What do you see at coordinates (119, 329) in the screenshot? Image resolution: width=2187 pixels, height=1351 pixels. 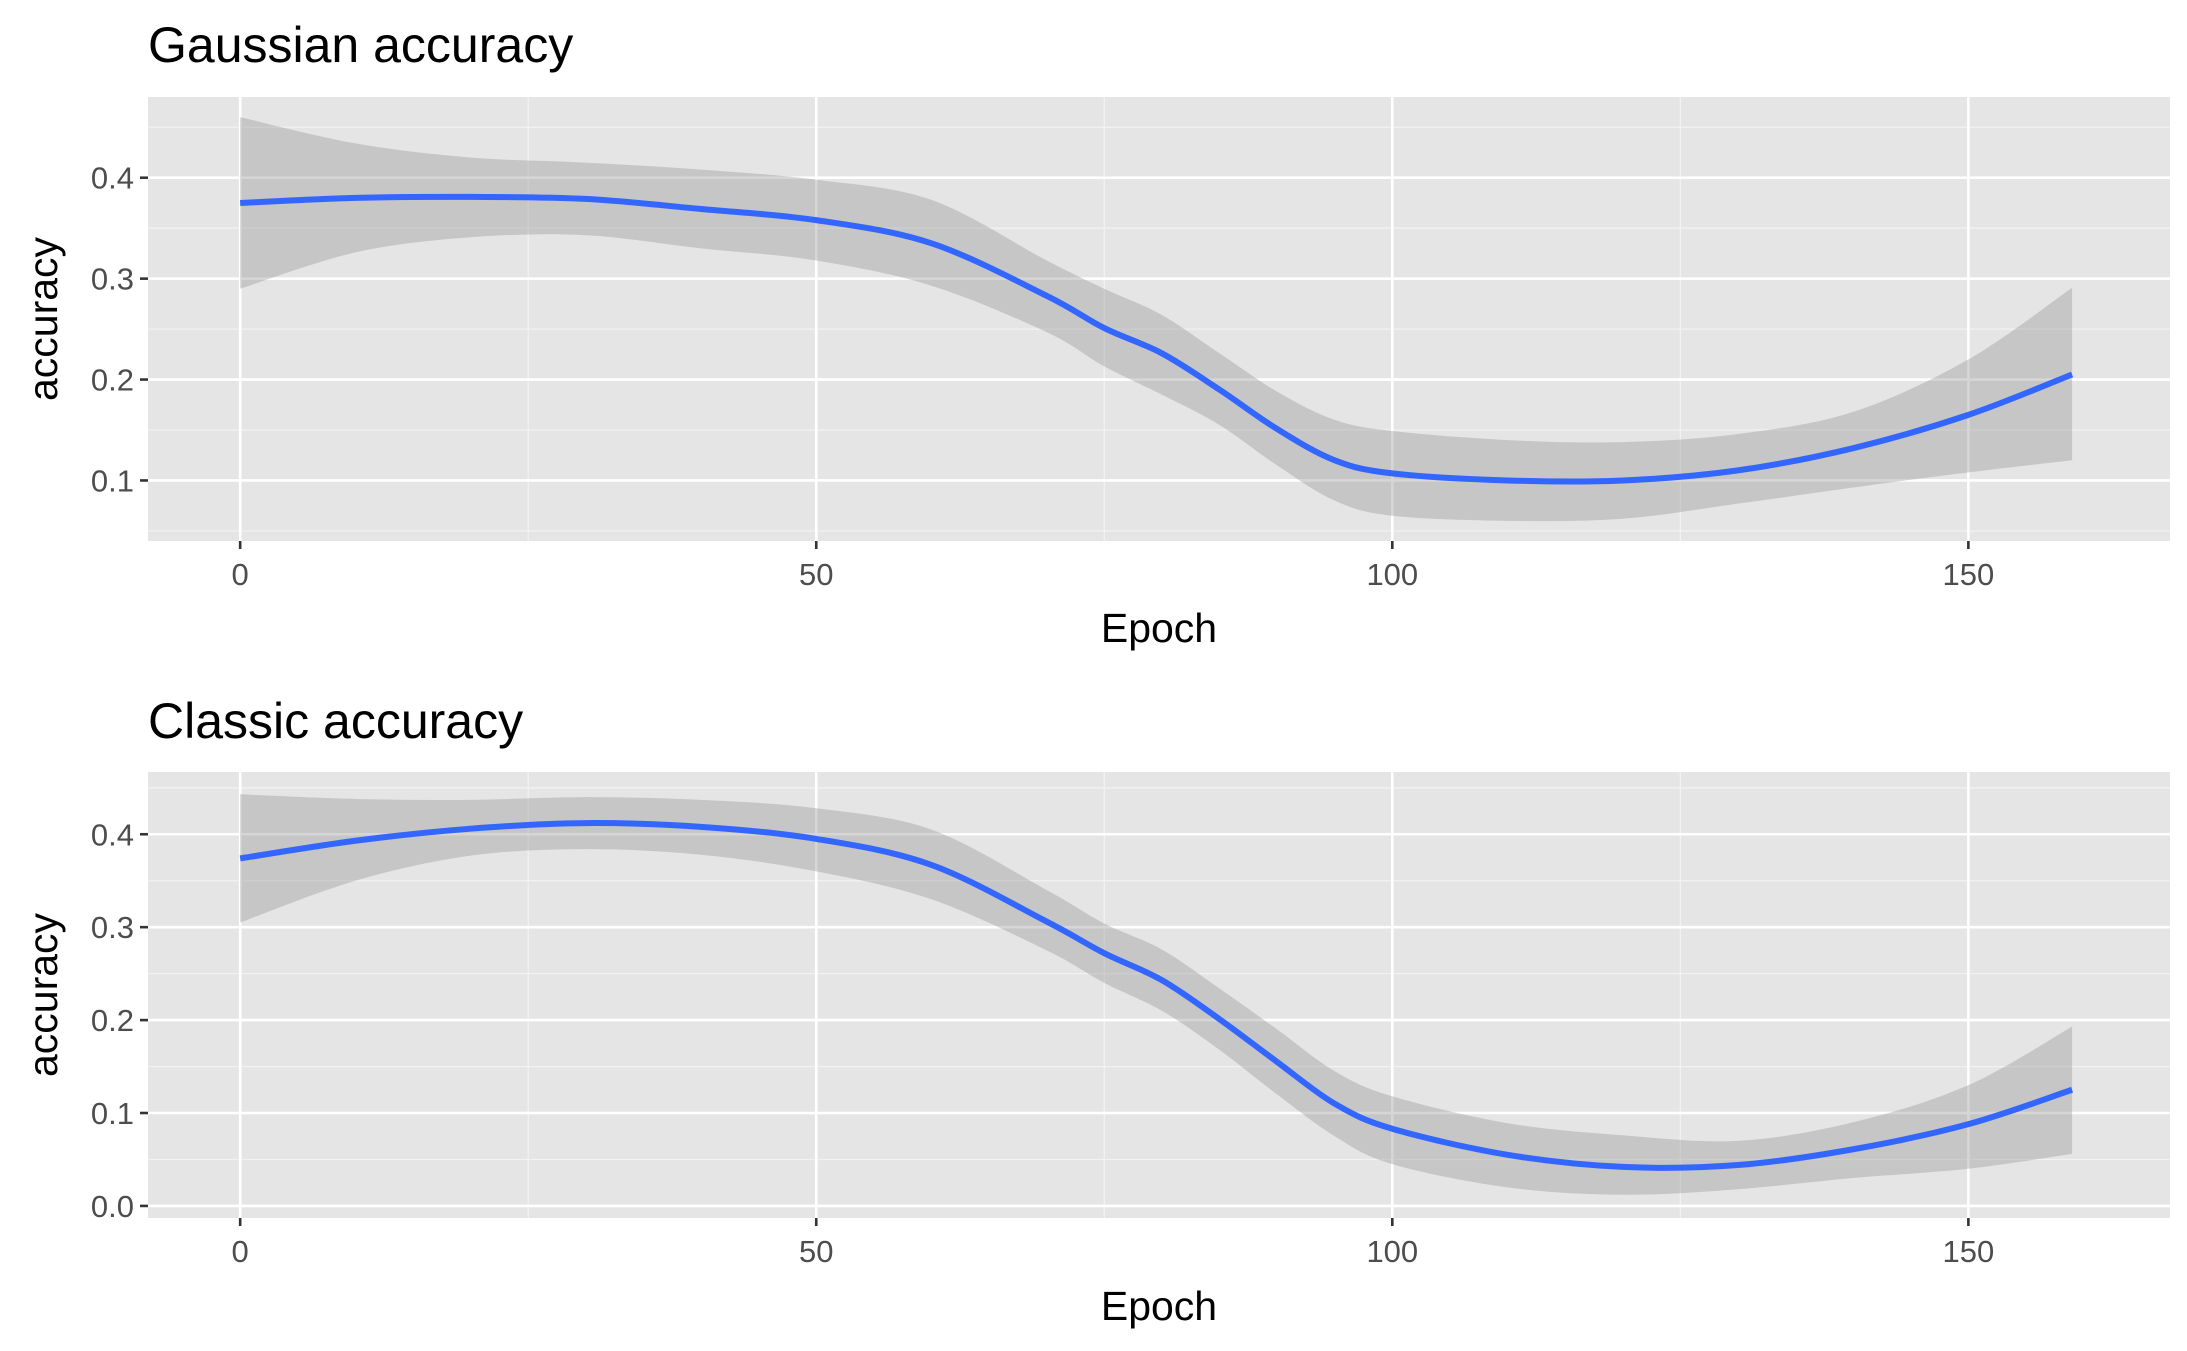 I see `y-axis: 0.1 0.2 0.3 0.4` at bounding box center [119, 329].